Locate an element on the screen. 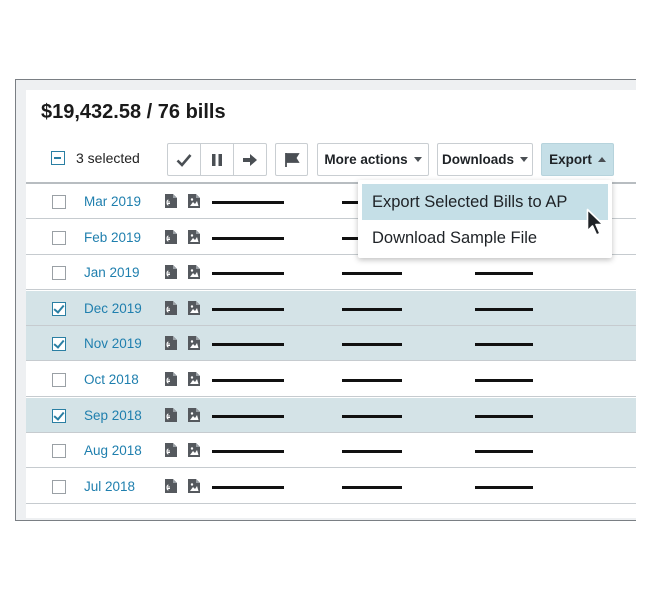  hold-button is located at coordinates (217, 159).